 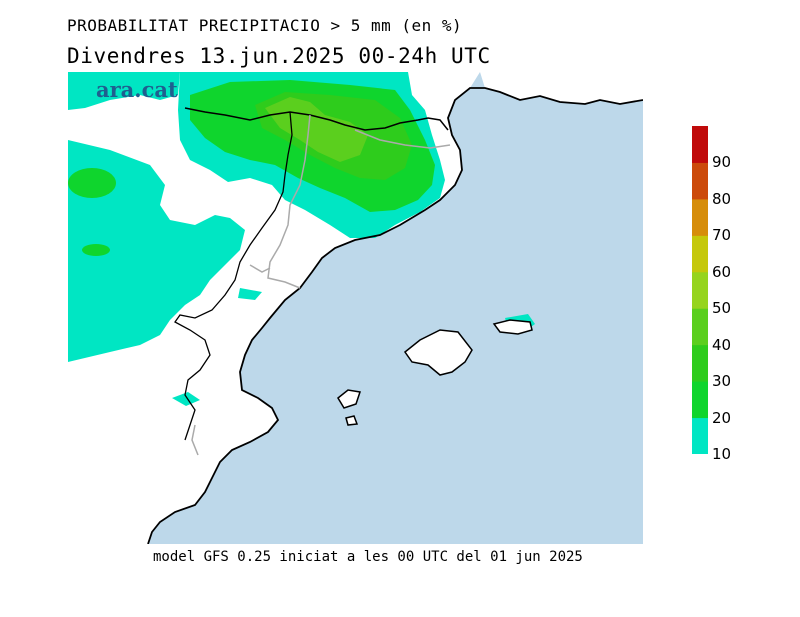 What do you see at coordinates (722, 198) in the screenshot?
I see `legend-label: 80` at bounding box center [722, 198].